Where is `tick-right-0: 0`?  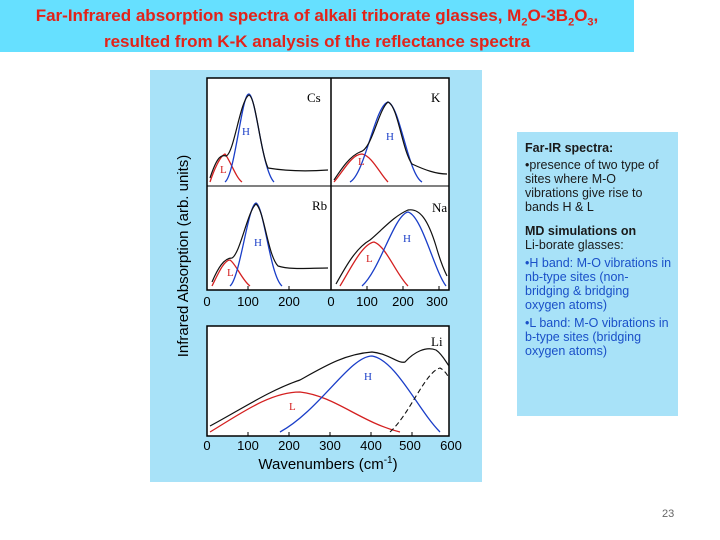
tick-right-0: 0 is located at coordinates (330, 301).